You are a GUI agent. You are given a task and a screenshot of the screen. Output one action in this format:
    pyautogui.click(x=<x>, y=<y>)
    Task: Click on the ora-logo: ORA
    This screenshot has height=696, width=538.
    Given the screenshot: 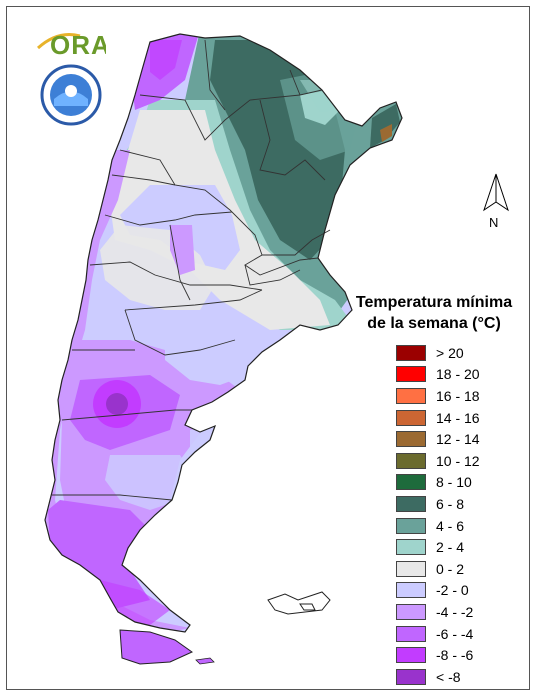 What is the action you would take?
    pyautogui.click(x=71, y=43)
    